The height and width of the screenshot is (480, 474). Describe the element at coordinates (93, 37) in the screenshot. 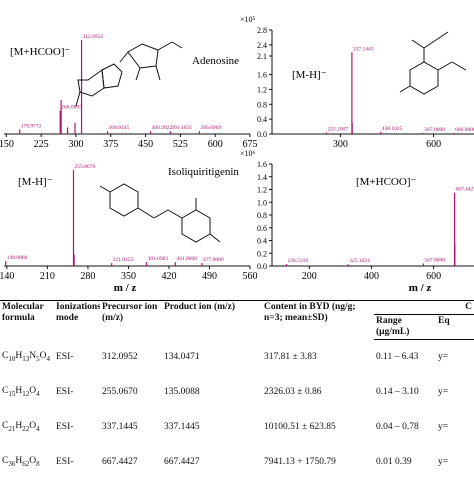

I see `peak-label: 312.0952` at that location.